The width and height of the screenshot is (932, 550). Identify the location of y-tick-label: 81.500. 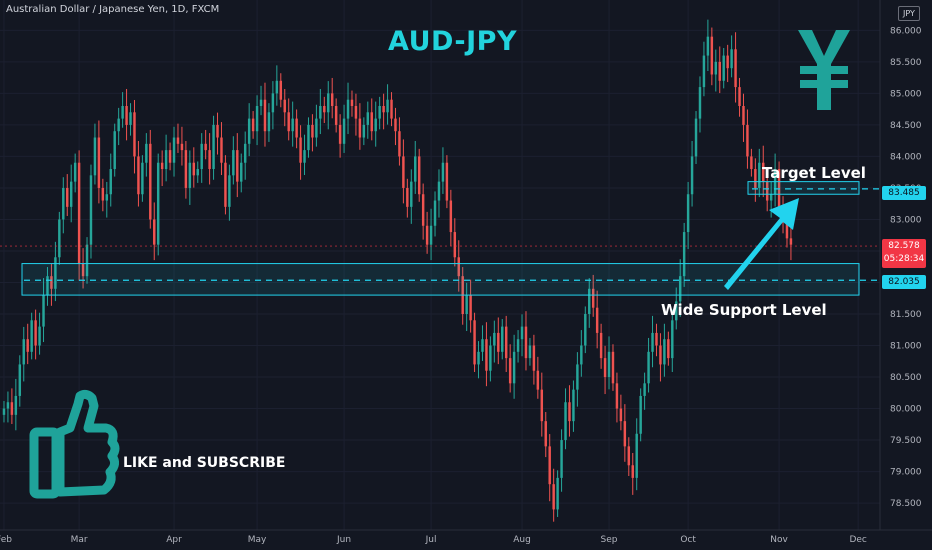
(906, 315).